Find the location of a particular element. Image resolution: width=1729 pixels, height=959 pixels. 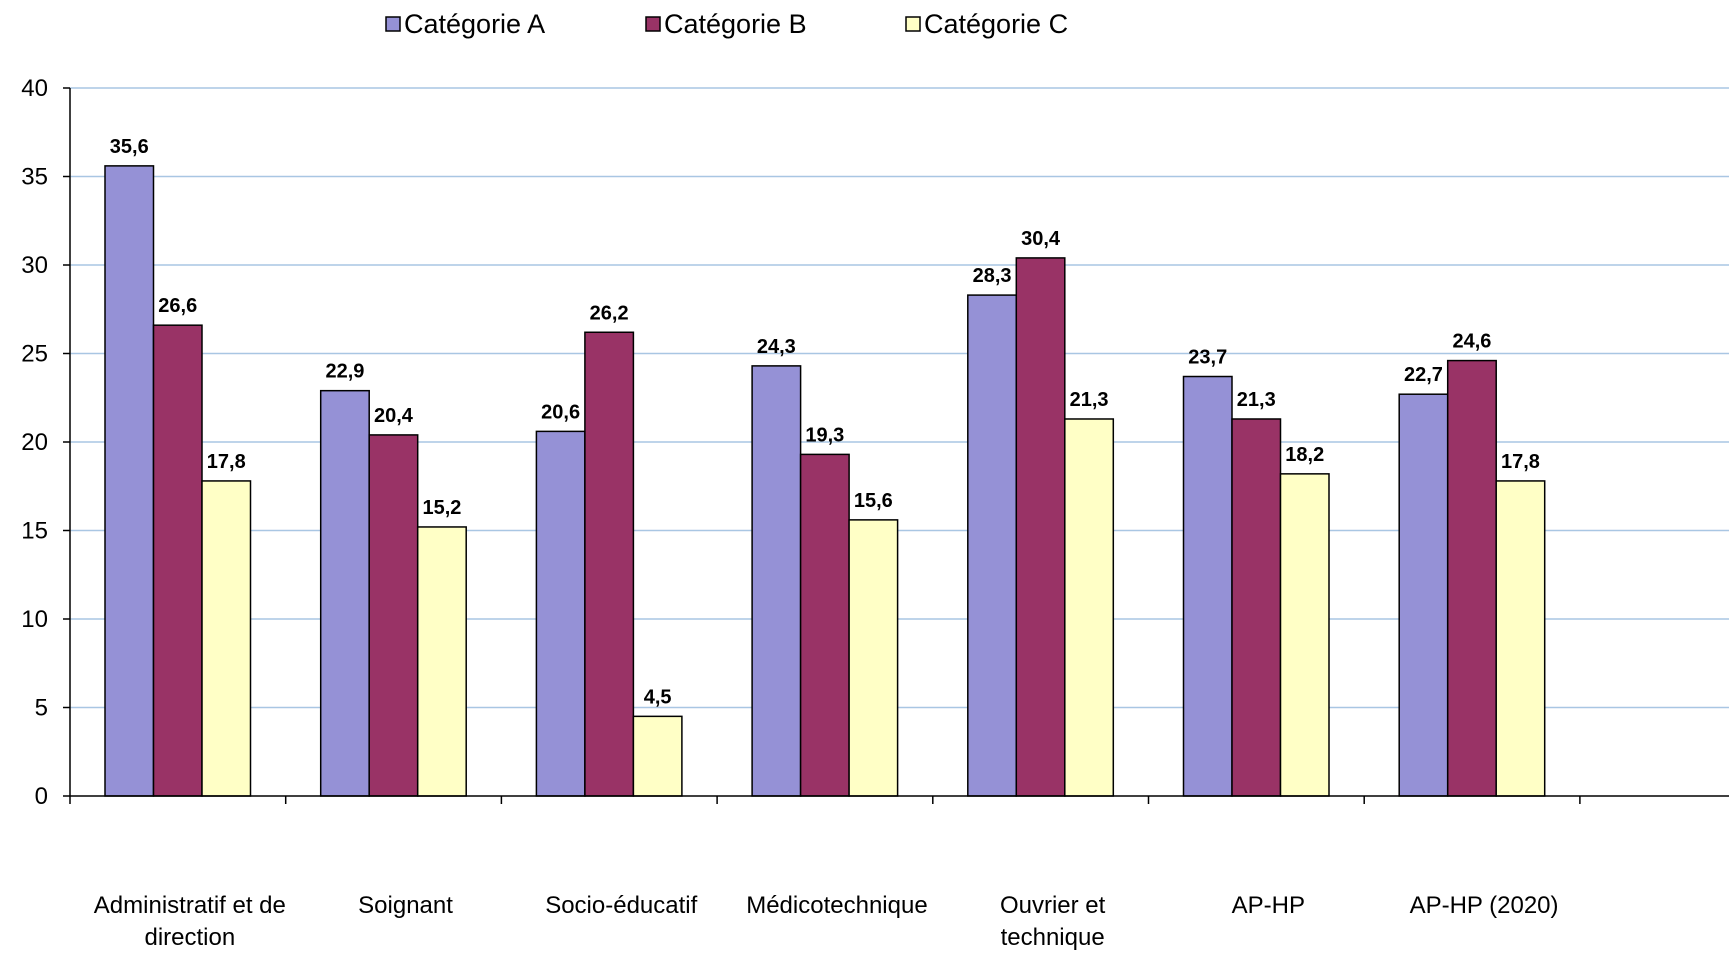

x-category-label: Socio-éducatif is located at coordinates (621, 905).